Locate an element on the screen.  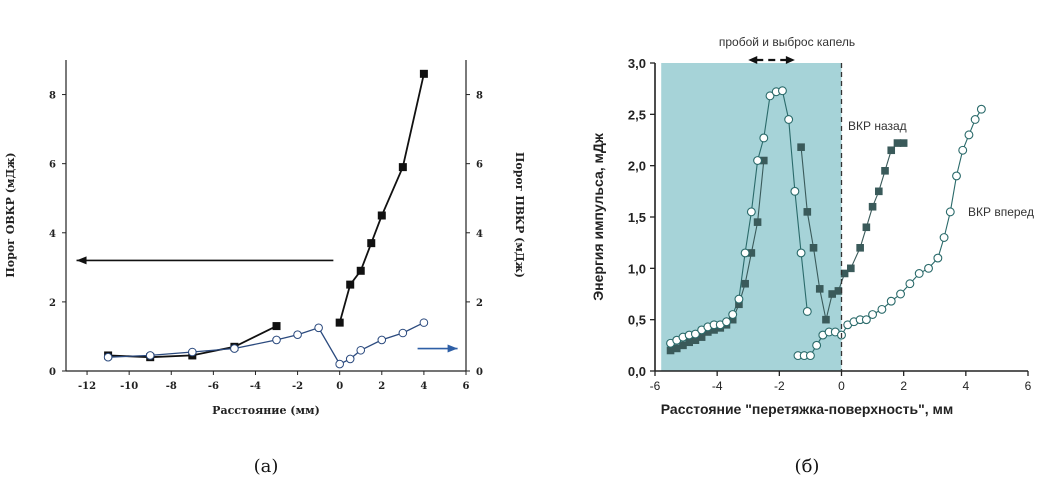
panel-b-annotation-arrowhead-right is located at coordinates (790, 60).